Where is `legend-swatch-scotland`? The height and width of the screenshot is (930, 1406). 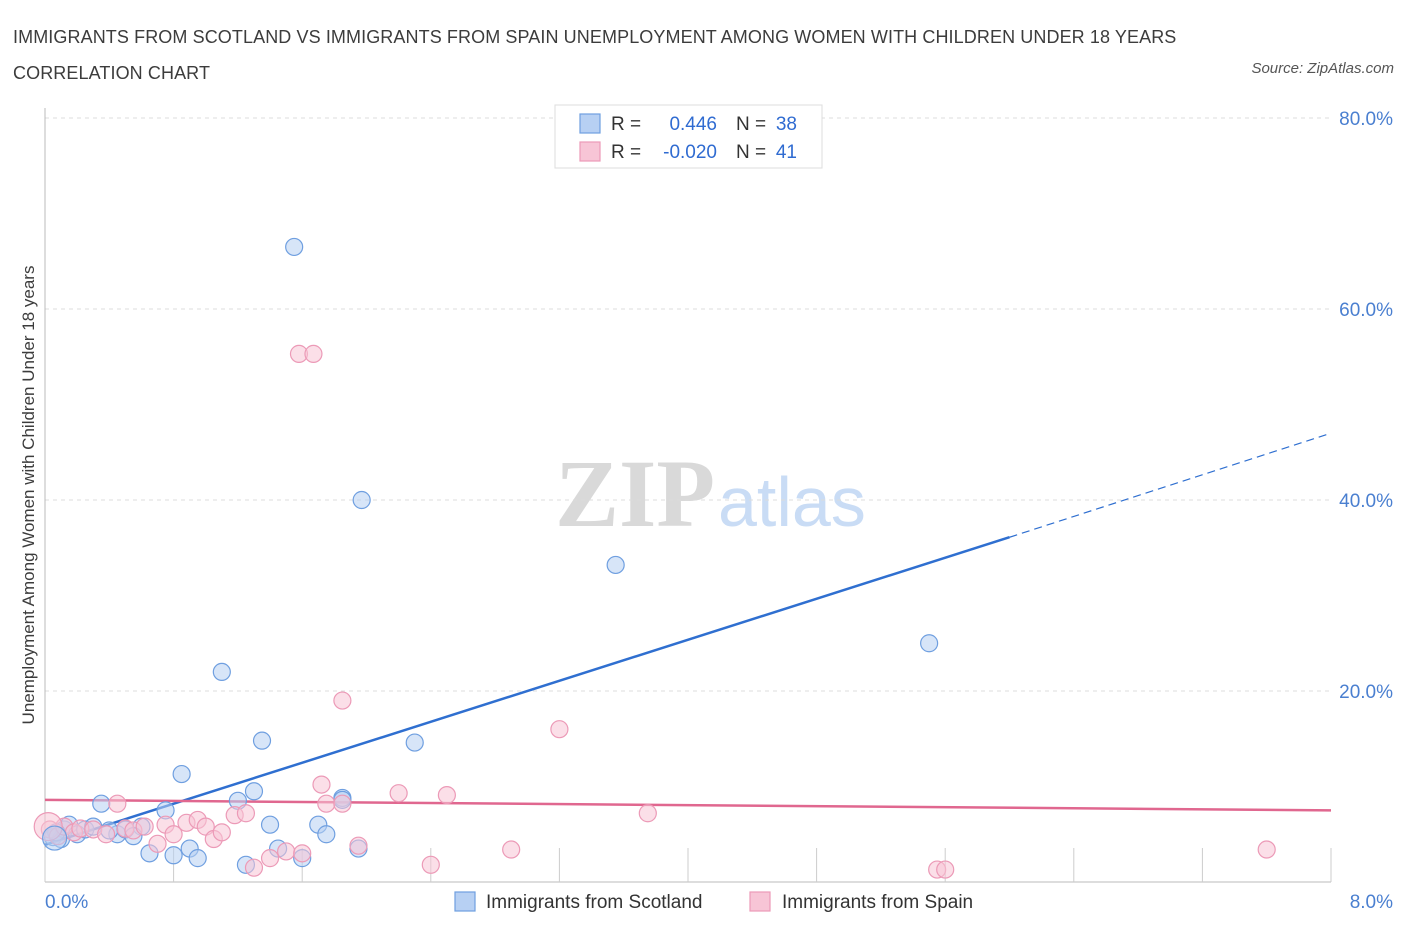
legend-swatch-scotland is located at coordinates (590, 123).